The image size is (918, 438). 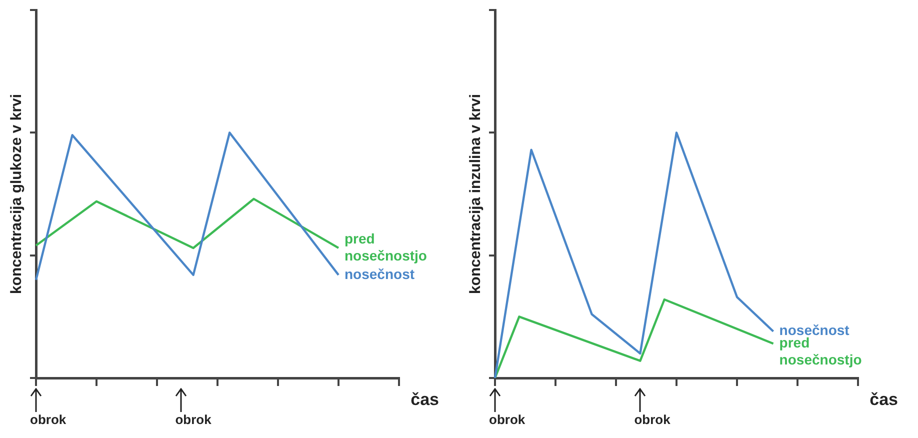 What do you see at coordinates (385, 247) in the screenshot?
I see `series-label: pred nosečnostjo` at bounding box center [385, 247].